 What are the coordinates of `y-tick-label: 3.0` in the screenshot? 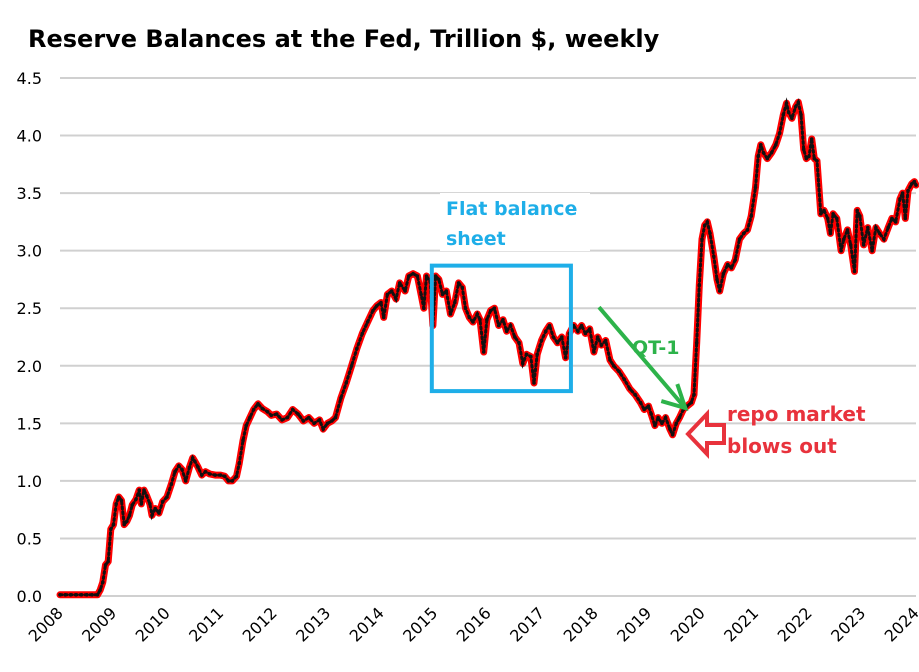 It's located at (29, 251).